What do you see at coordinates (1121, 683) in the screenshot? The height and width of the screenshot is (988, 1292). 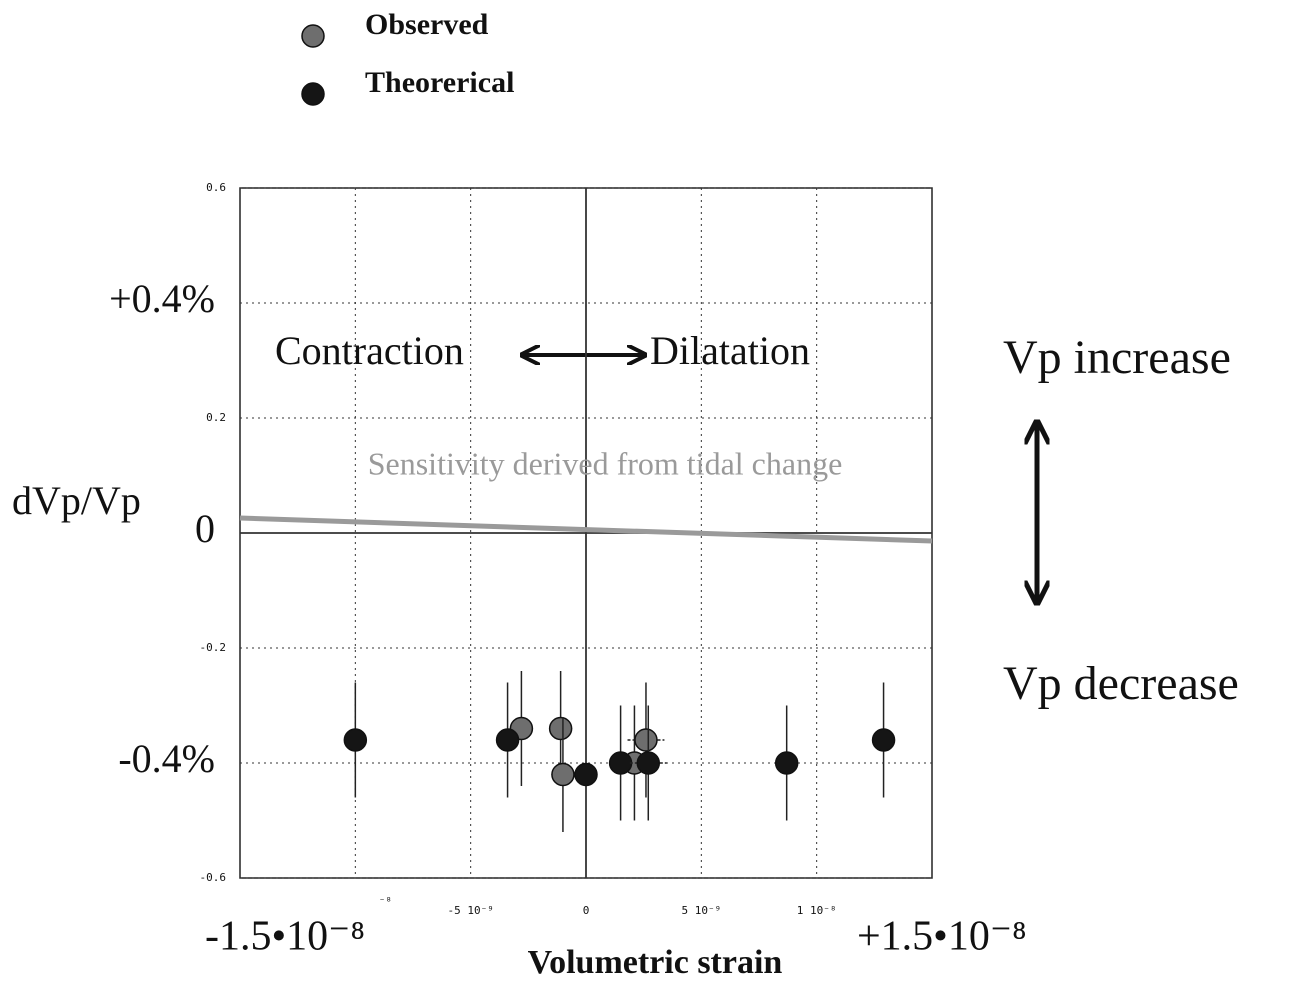 I see `annotation: Vp decrease` at bounding box center [1121, 683].